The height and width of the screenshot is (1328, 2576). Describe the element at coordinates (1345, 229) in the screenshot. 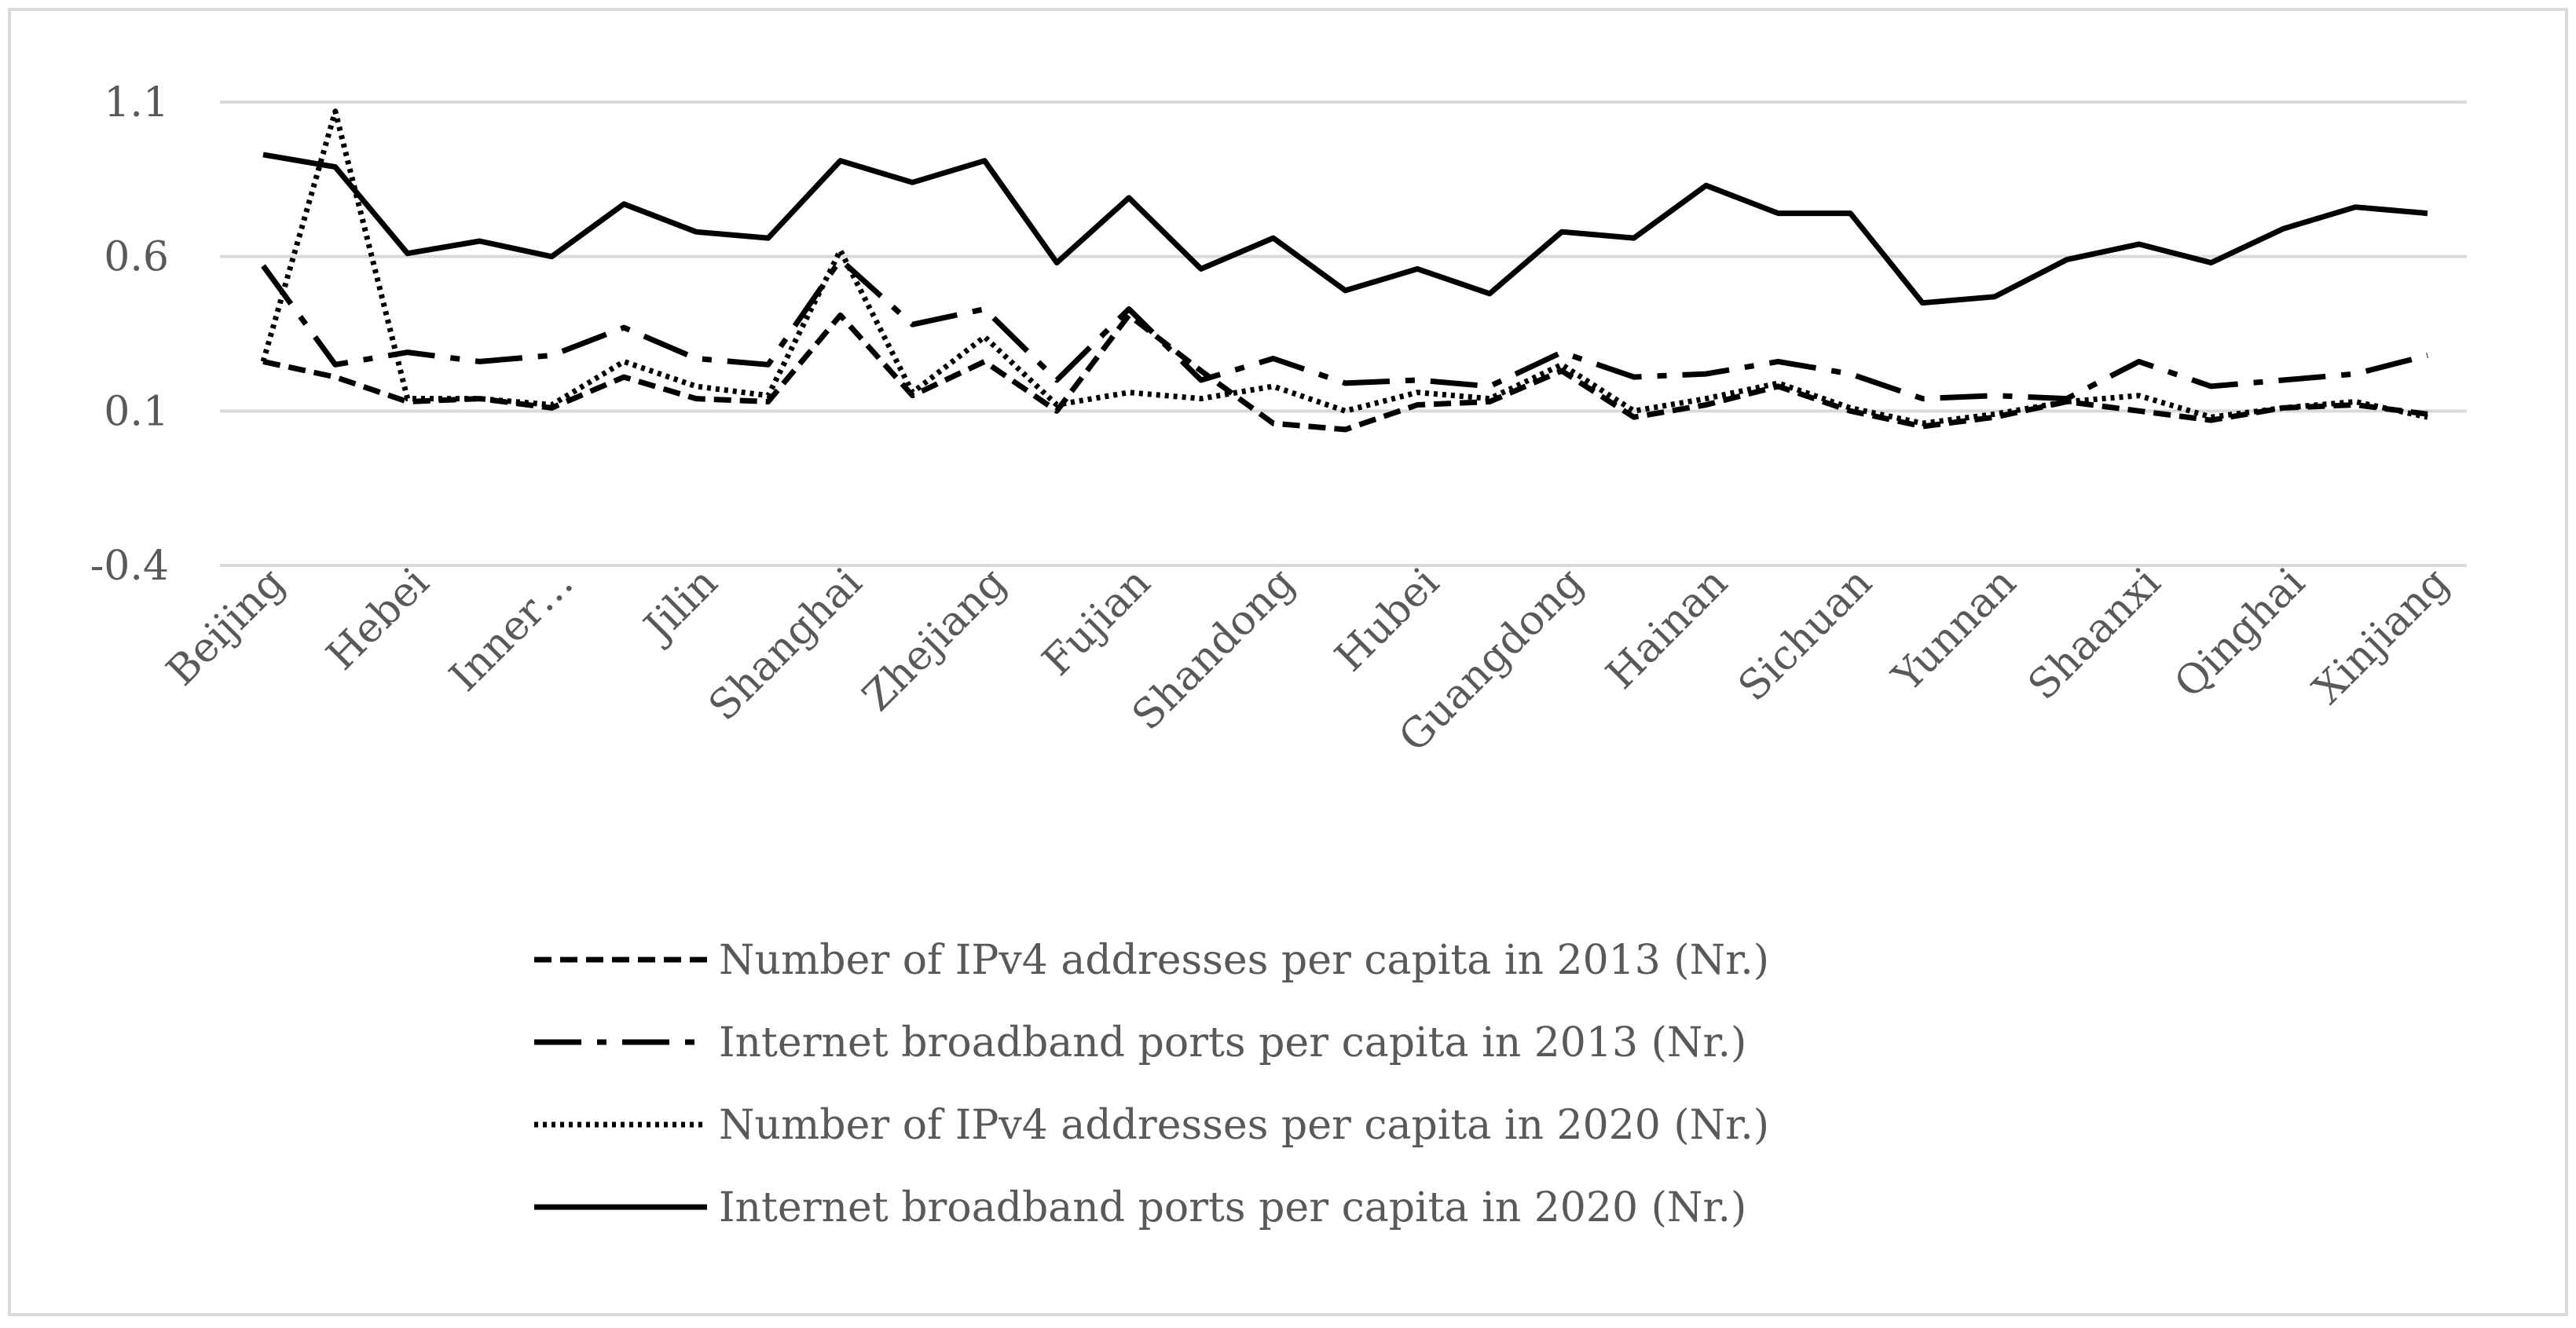

I see `series-line-internet-broadband-ports-per-capita-in-2020-nr` at that location.